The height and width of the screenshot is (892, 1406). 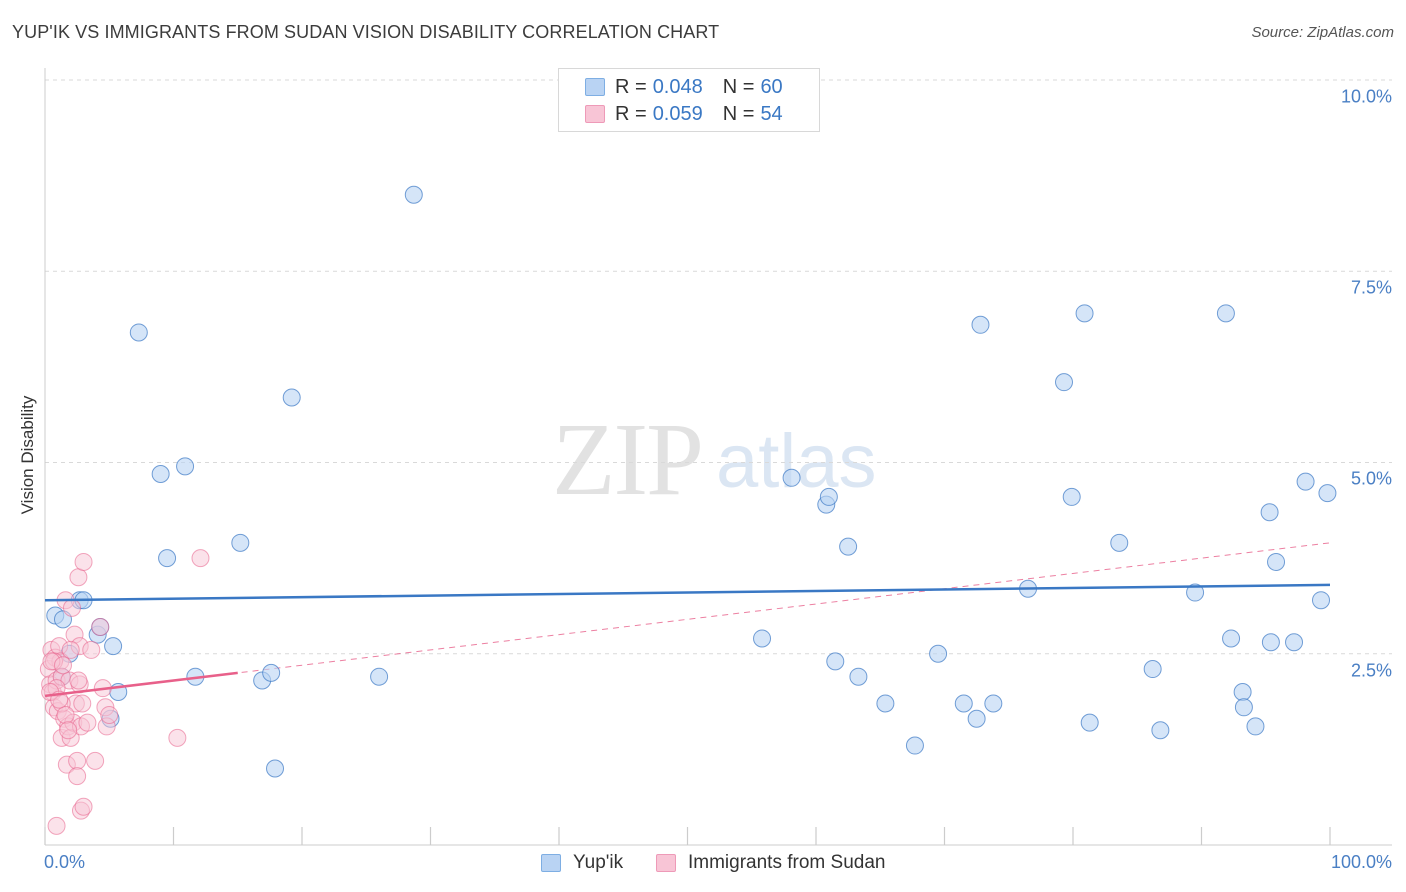 I want to click on legend-row-sudan: R = 0.059 N = 54, so click(x=684, y=114).